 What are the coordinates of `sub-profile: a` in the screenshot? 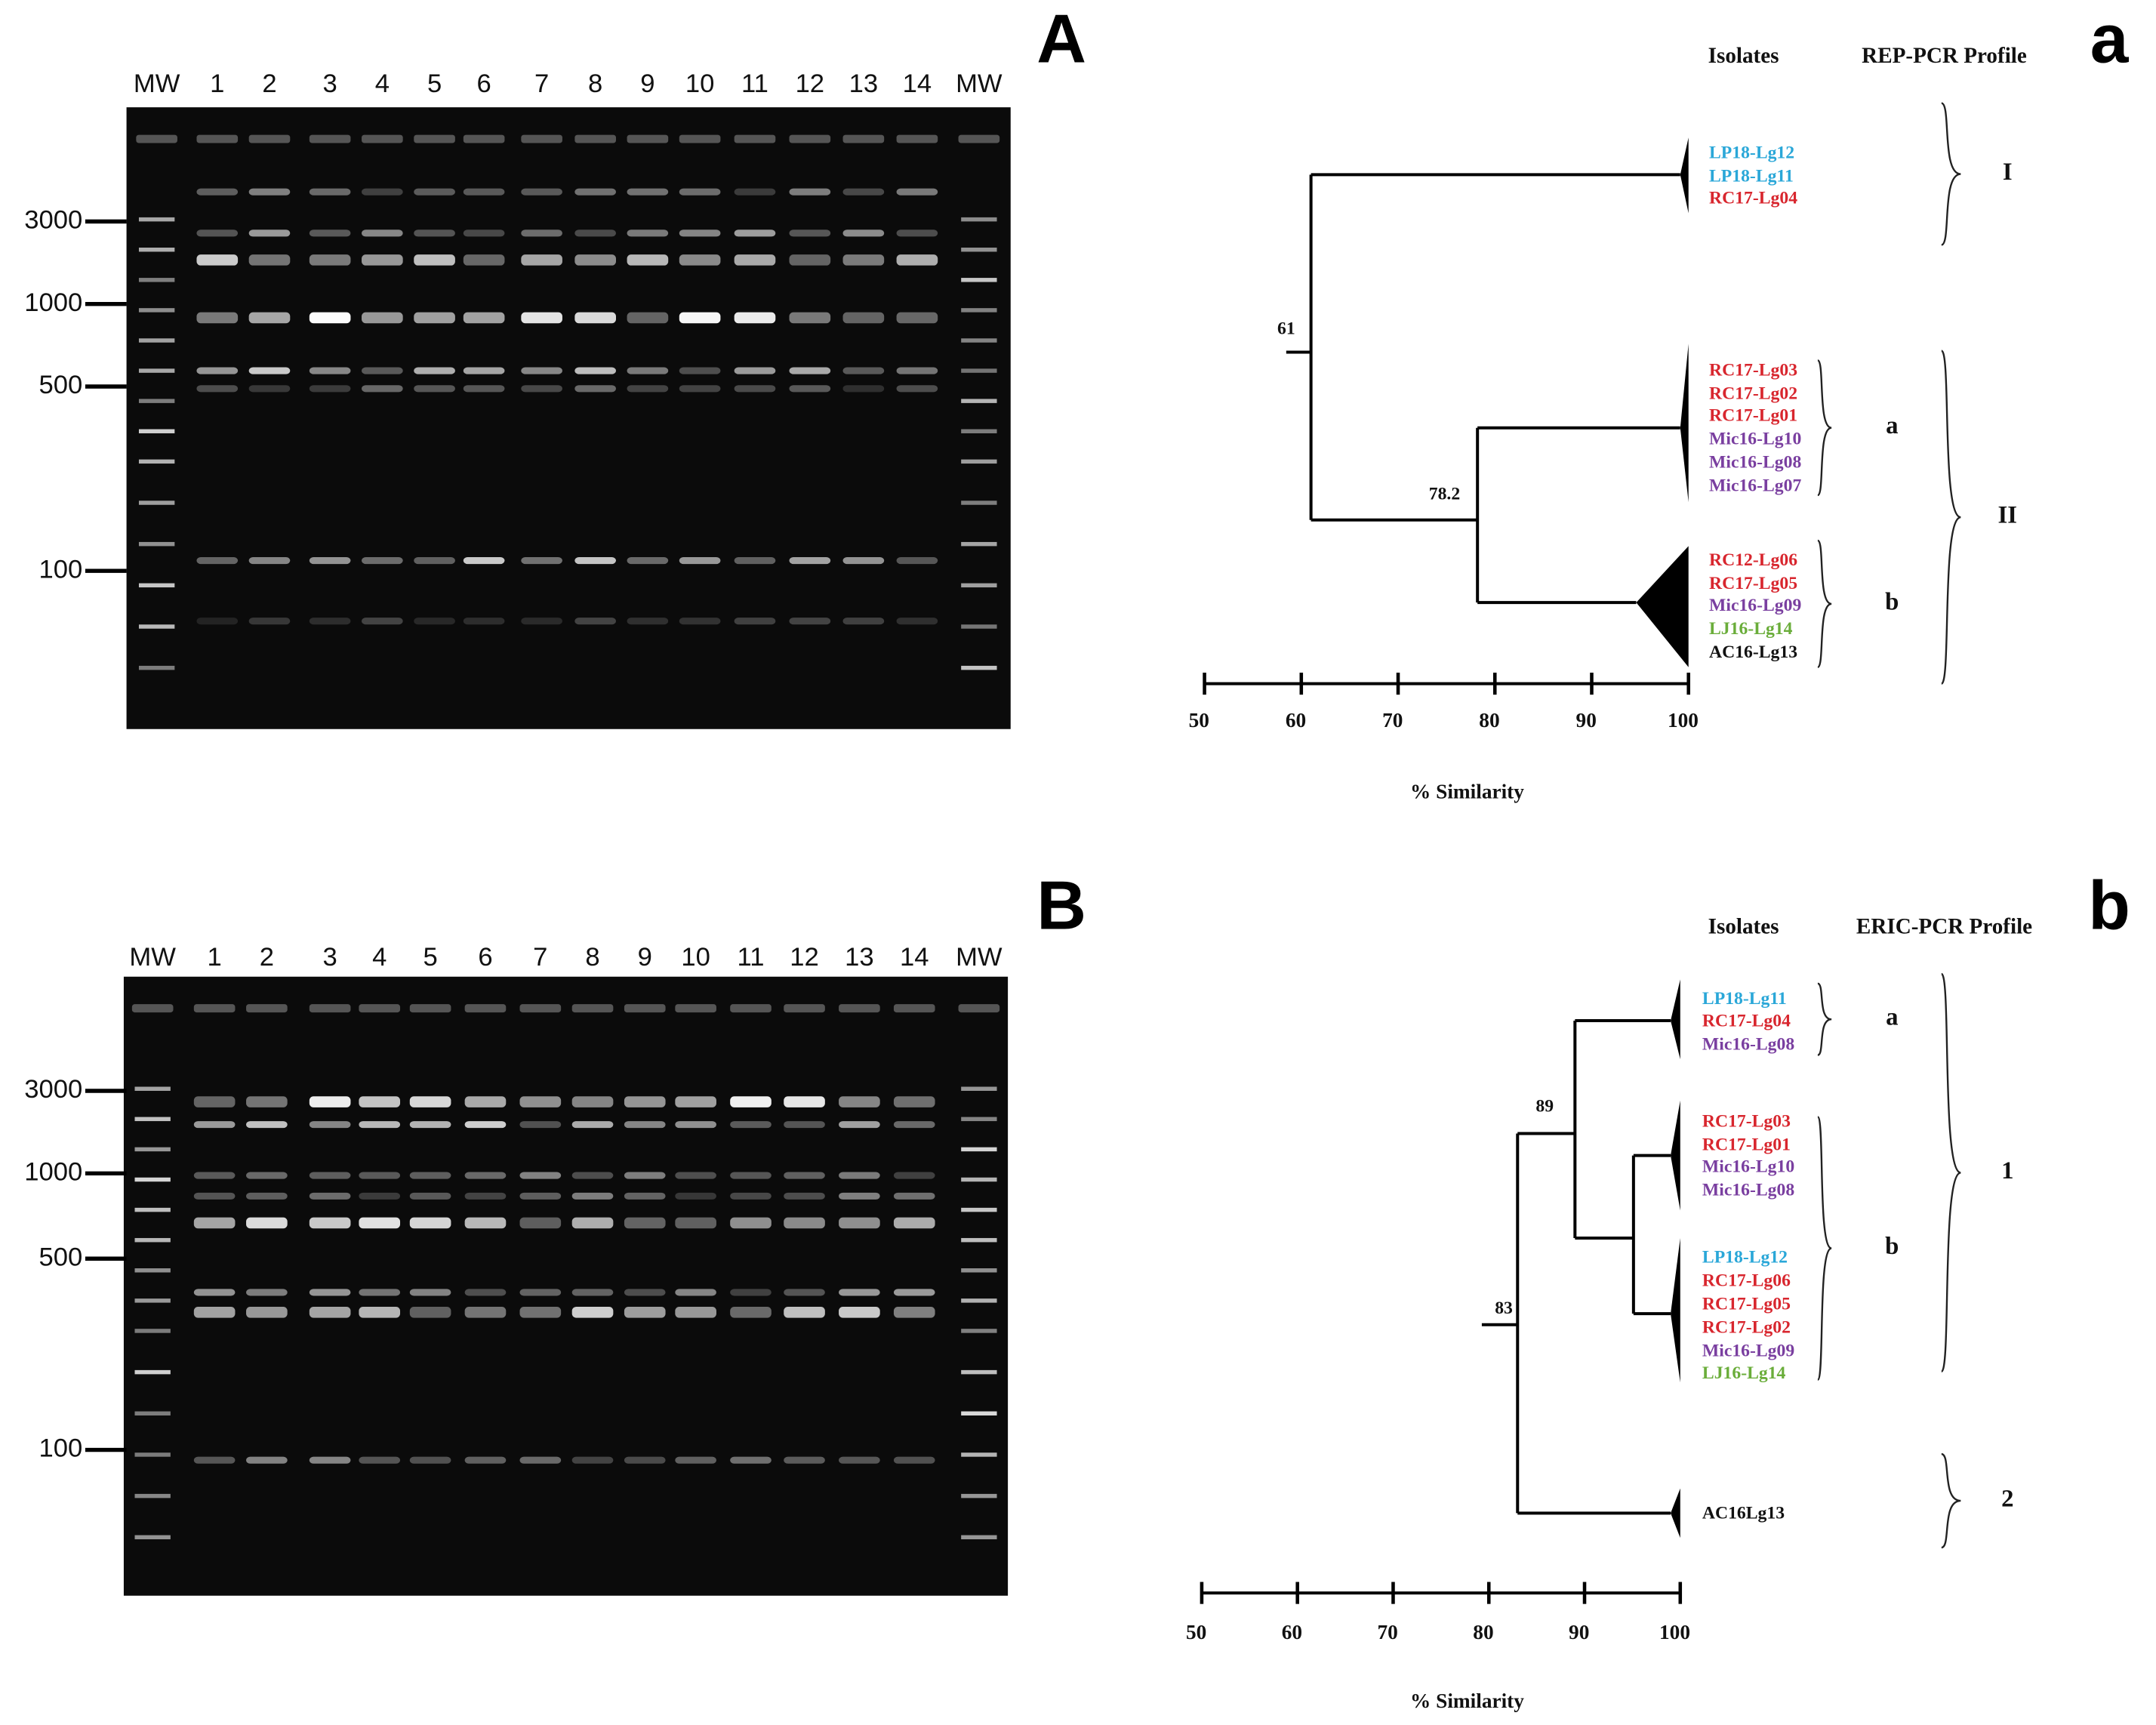 It's located at (1892, 1017).